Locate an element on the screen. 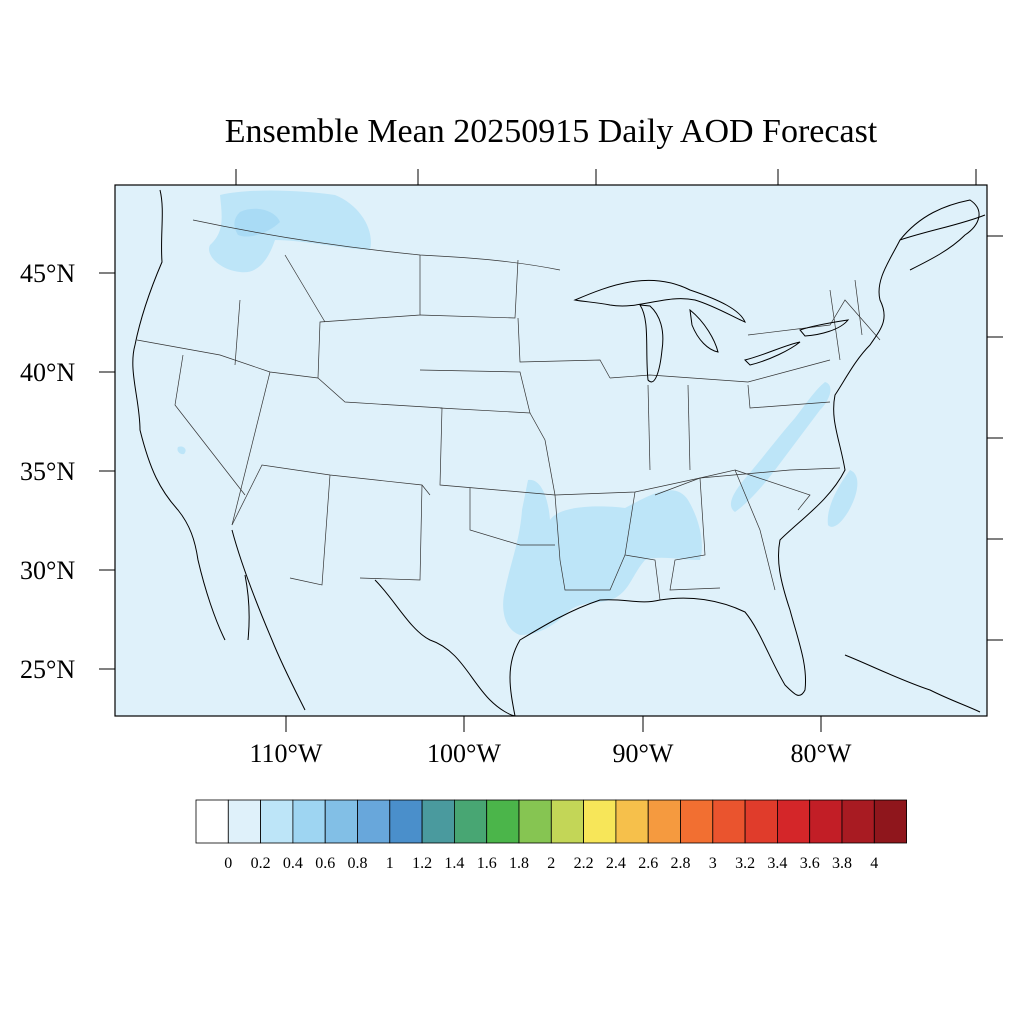  aod-core-idaho is located at coordinates (257, 222).